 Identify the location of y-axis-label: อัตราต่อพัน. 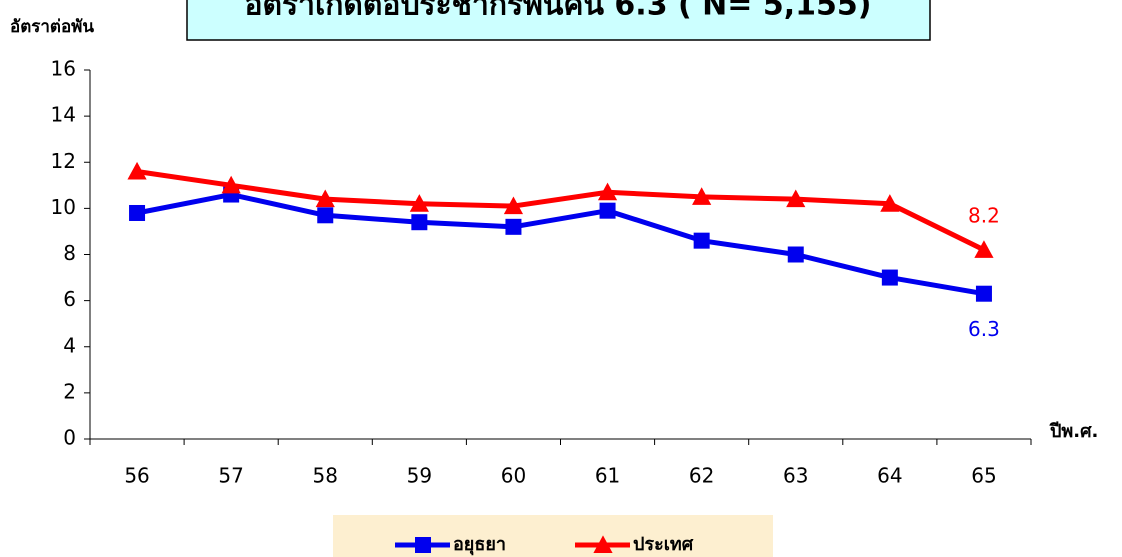
(52, 27).